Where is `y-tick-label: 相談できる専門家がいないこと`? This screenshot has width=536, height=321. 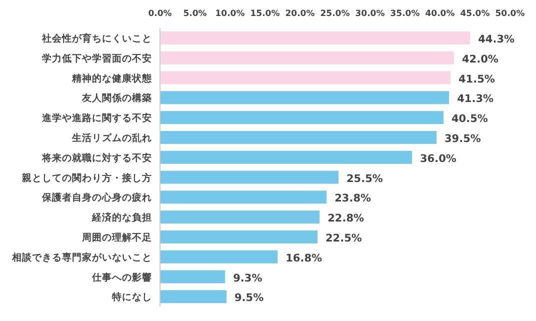 y-tick-label: 相談できる専門家がいないこと is located at coordinates (81, 257).